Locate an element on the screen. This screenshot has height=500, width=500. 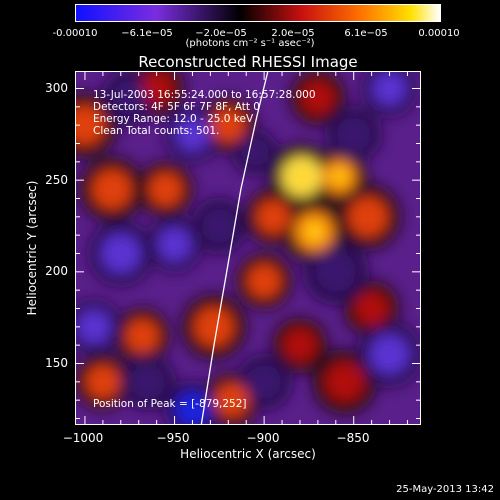
annotation-clean: Clean Total counts: 501. is located at coordinates (156, 131).